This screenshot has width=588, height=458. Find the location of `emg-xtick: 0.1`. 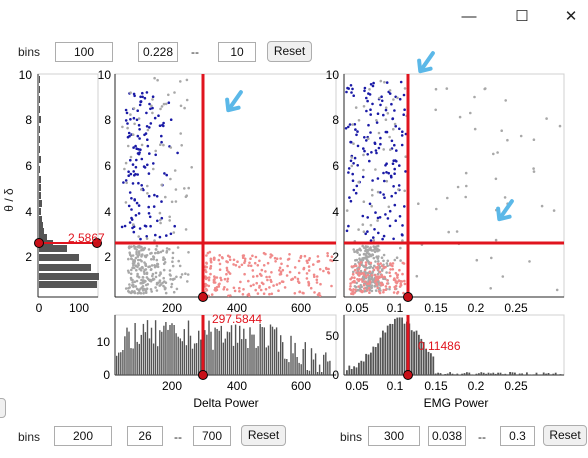

emg-xtick: 0.1 is located at coordinates (395, 308).